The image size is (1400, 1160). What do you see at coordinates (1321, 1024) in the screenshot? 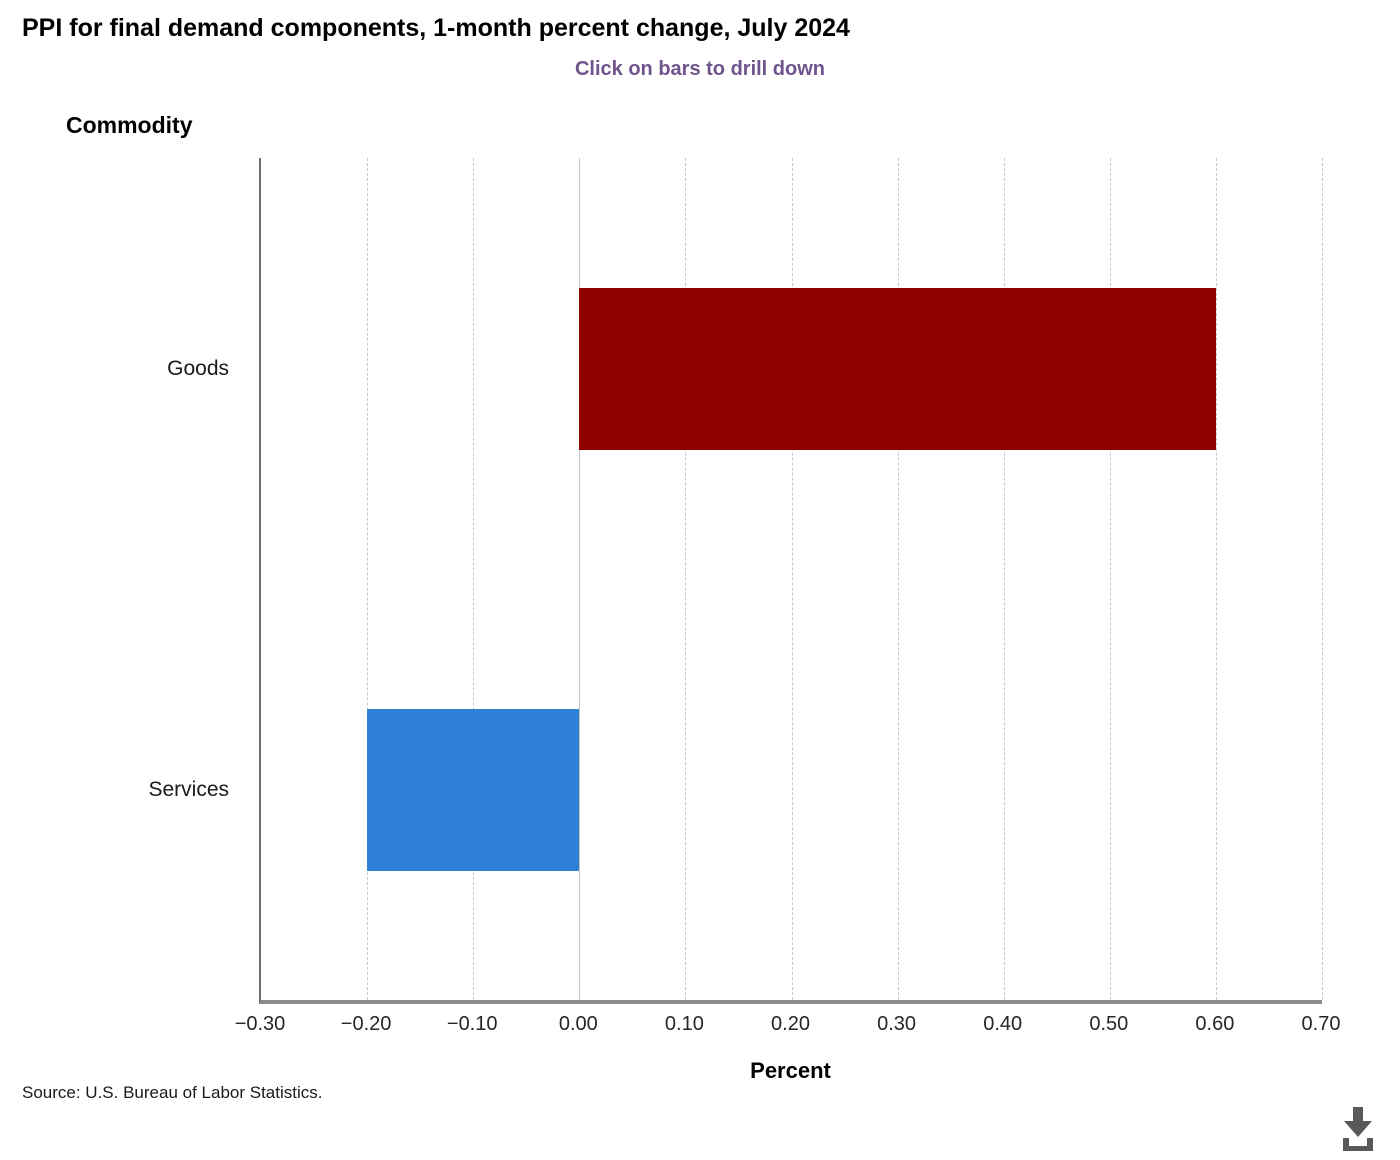
I see `x-tick-label: 0.70` at bounding box center [1321, 1024].